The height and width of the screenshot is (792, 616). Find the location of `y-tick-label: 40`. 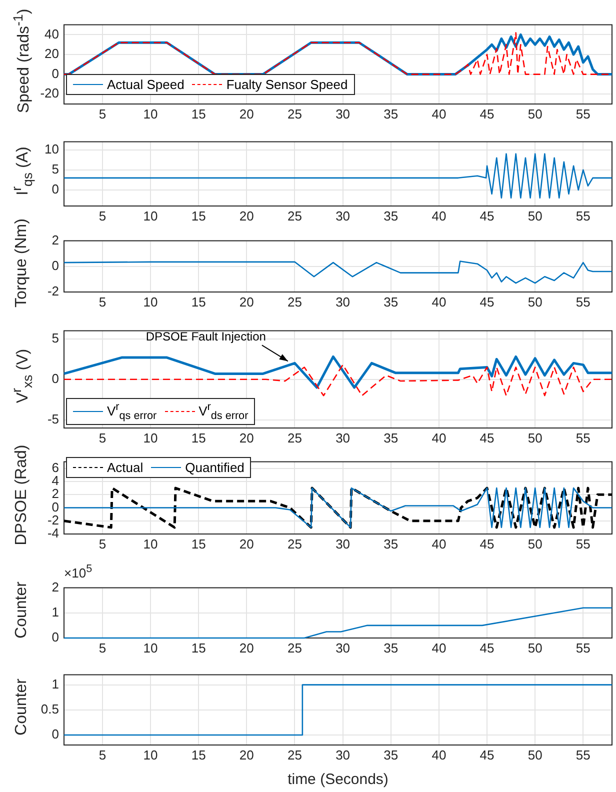

y-tick-label: 40 is located at coordinates (51, 34).